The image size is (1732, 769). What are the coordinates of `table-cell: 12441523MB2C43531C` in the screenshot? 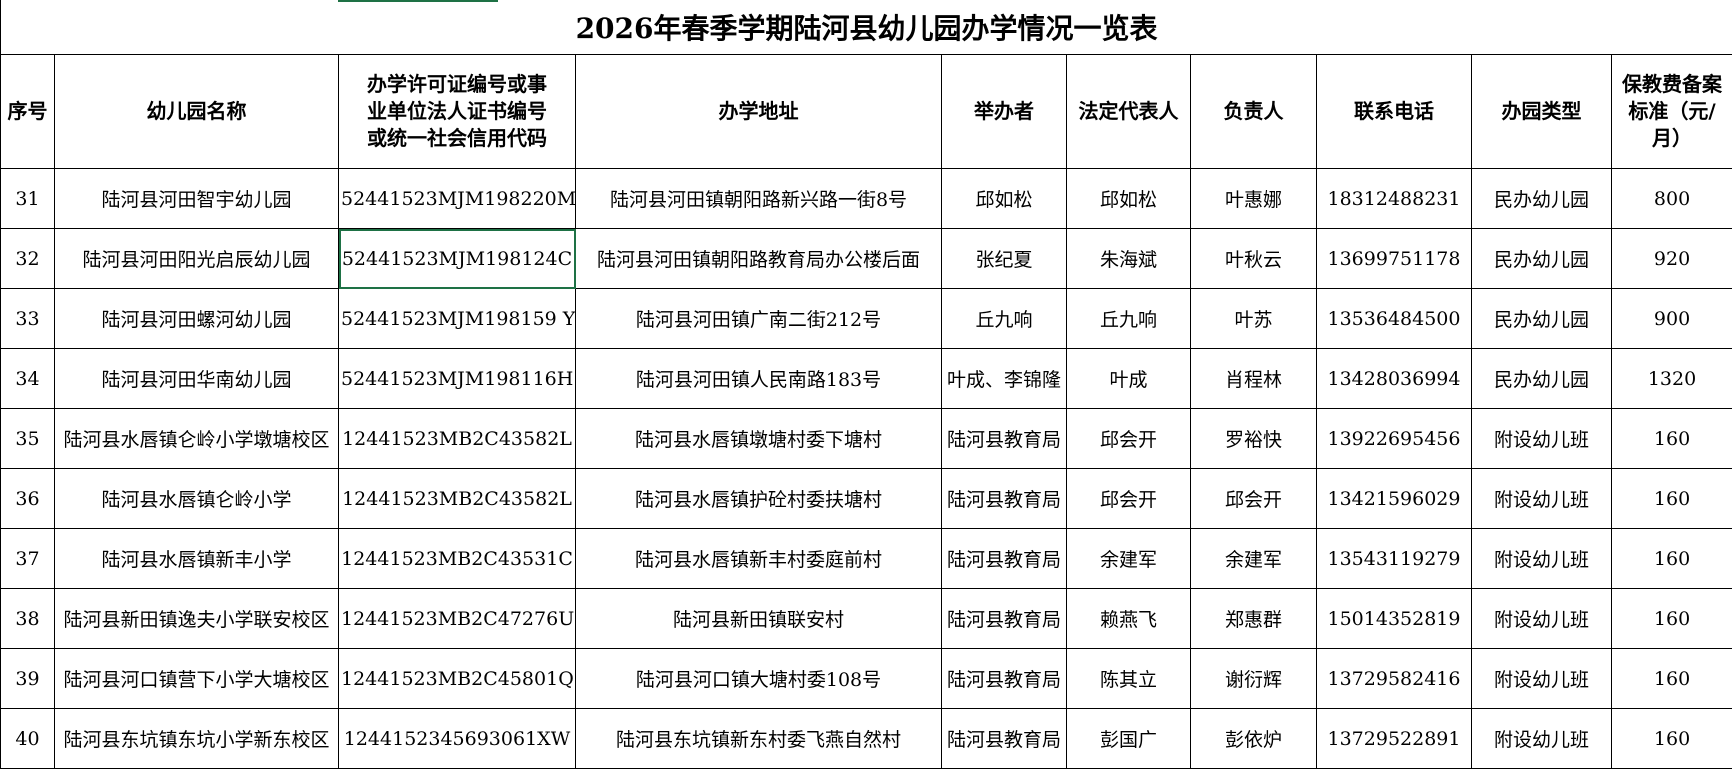 It's located at (457, 558).